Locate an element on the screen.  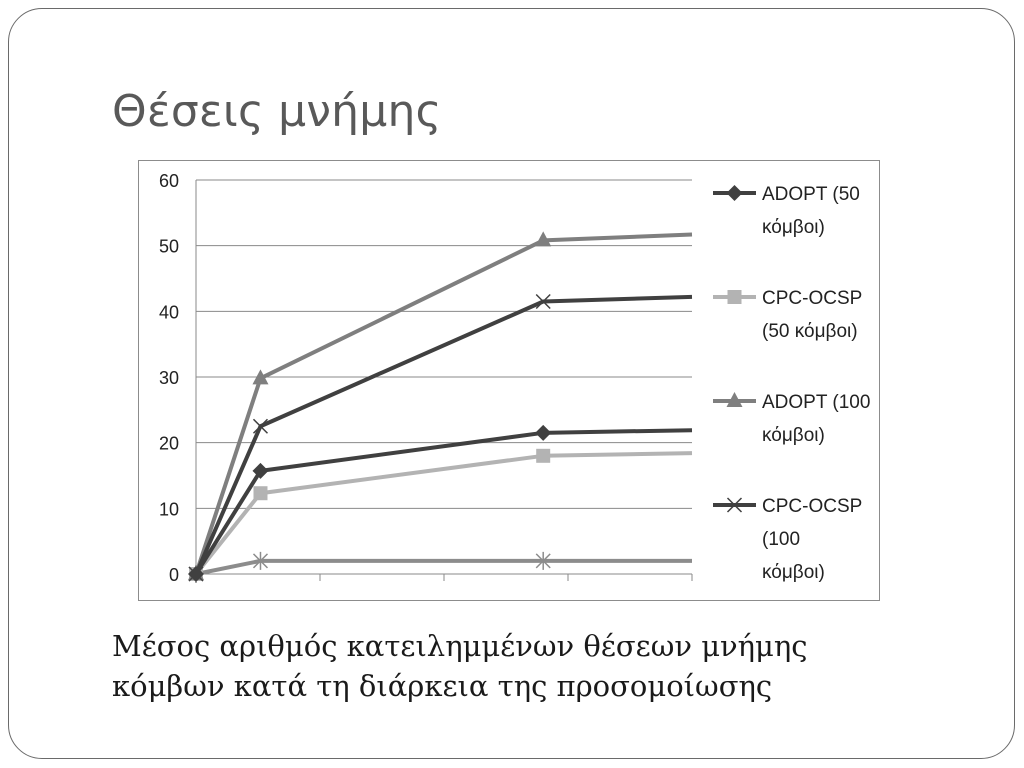
legend-label: ADOPT (100 is located at coordinates (816, 402).